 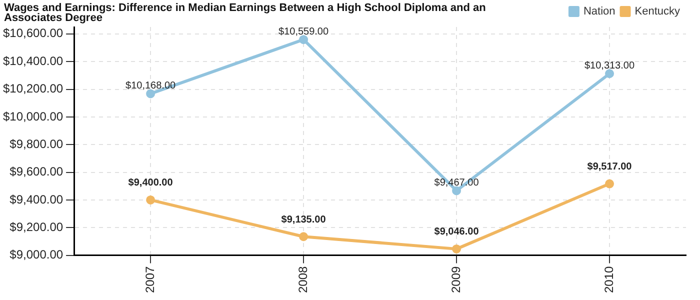 I want to click on data-label: $9,467.00, so click(x=457, y=182).